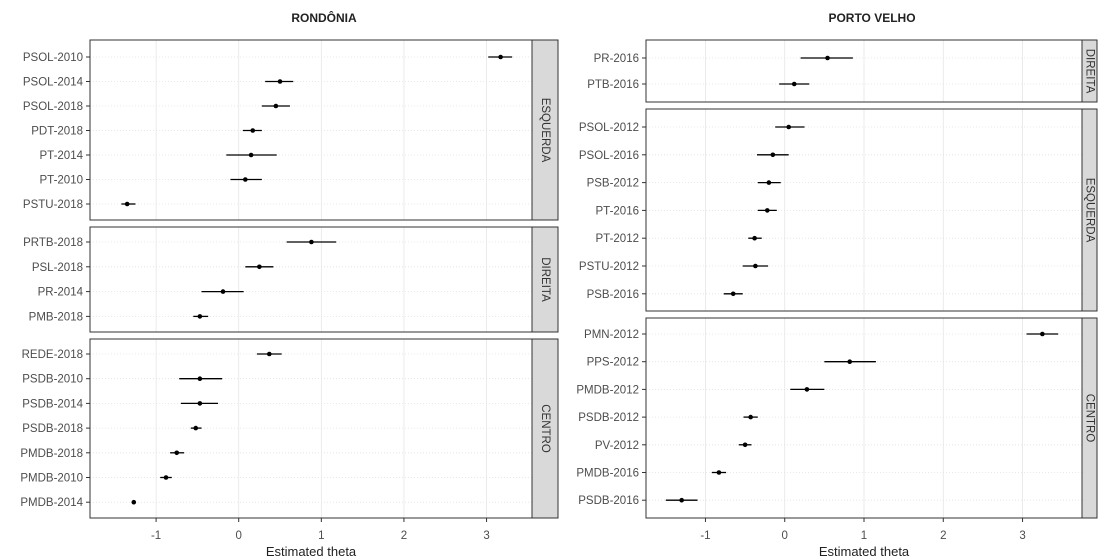 The width and height of the screenshot is (1099, 559). Describe the element at coordinates (608, 418) in the screenshot. I see `y-tick-label: PSDB-2012` at that location.